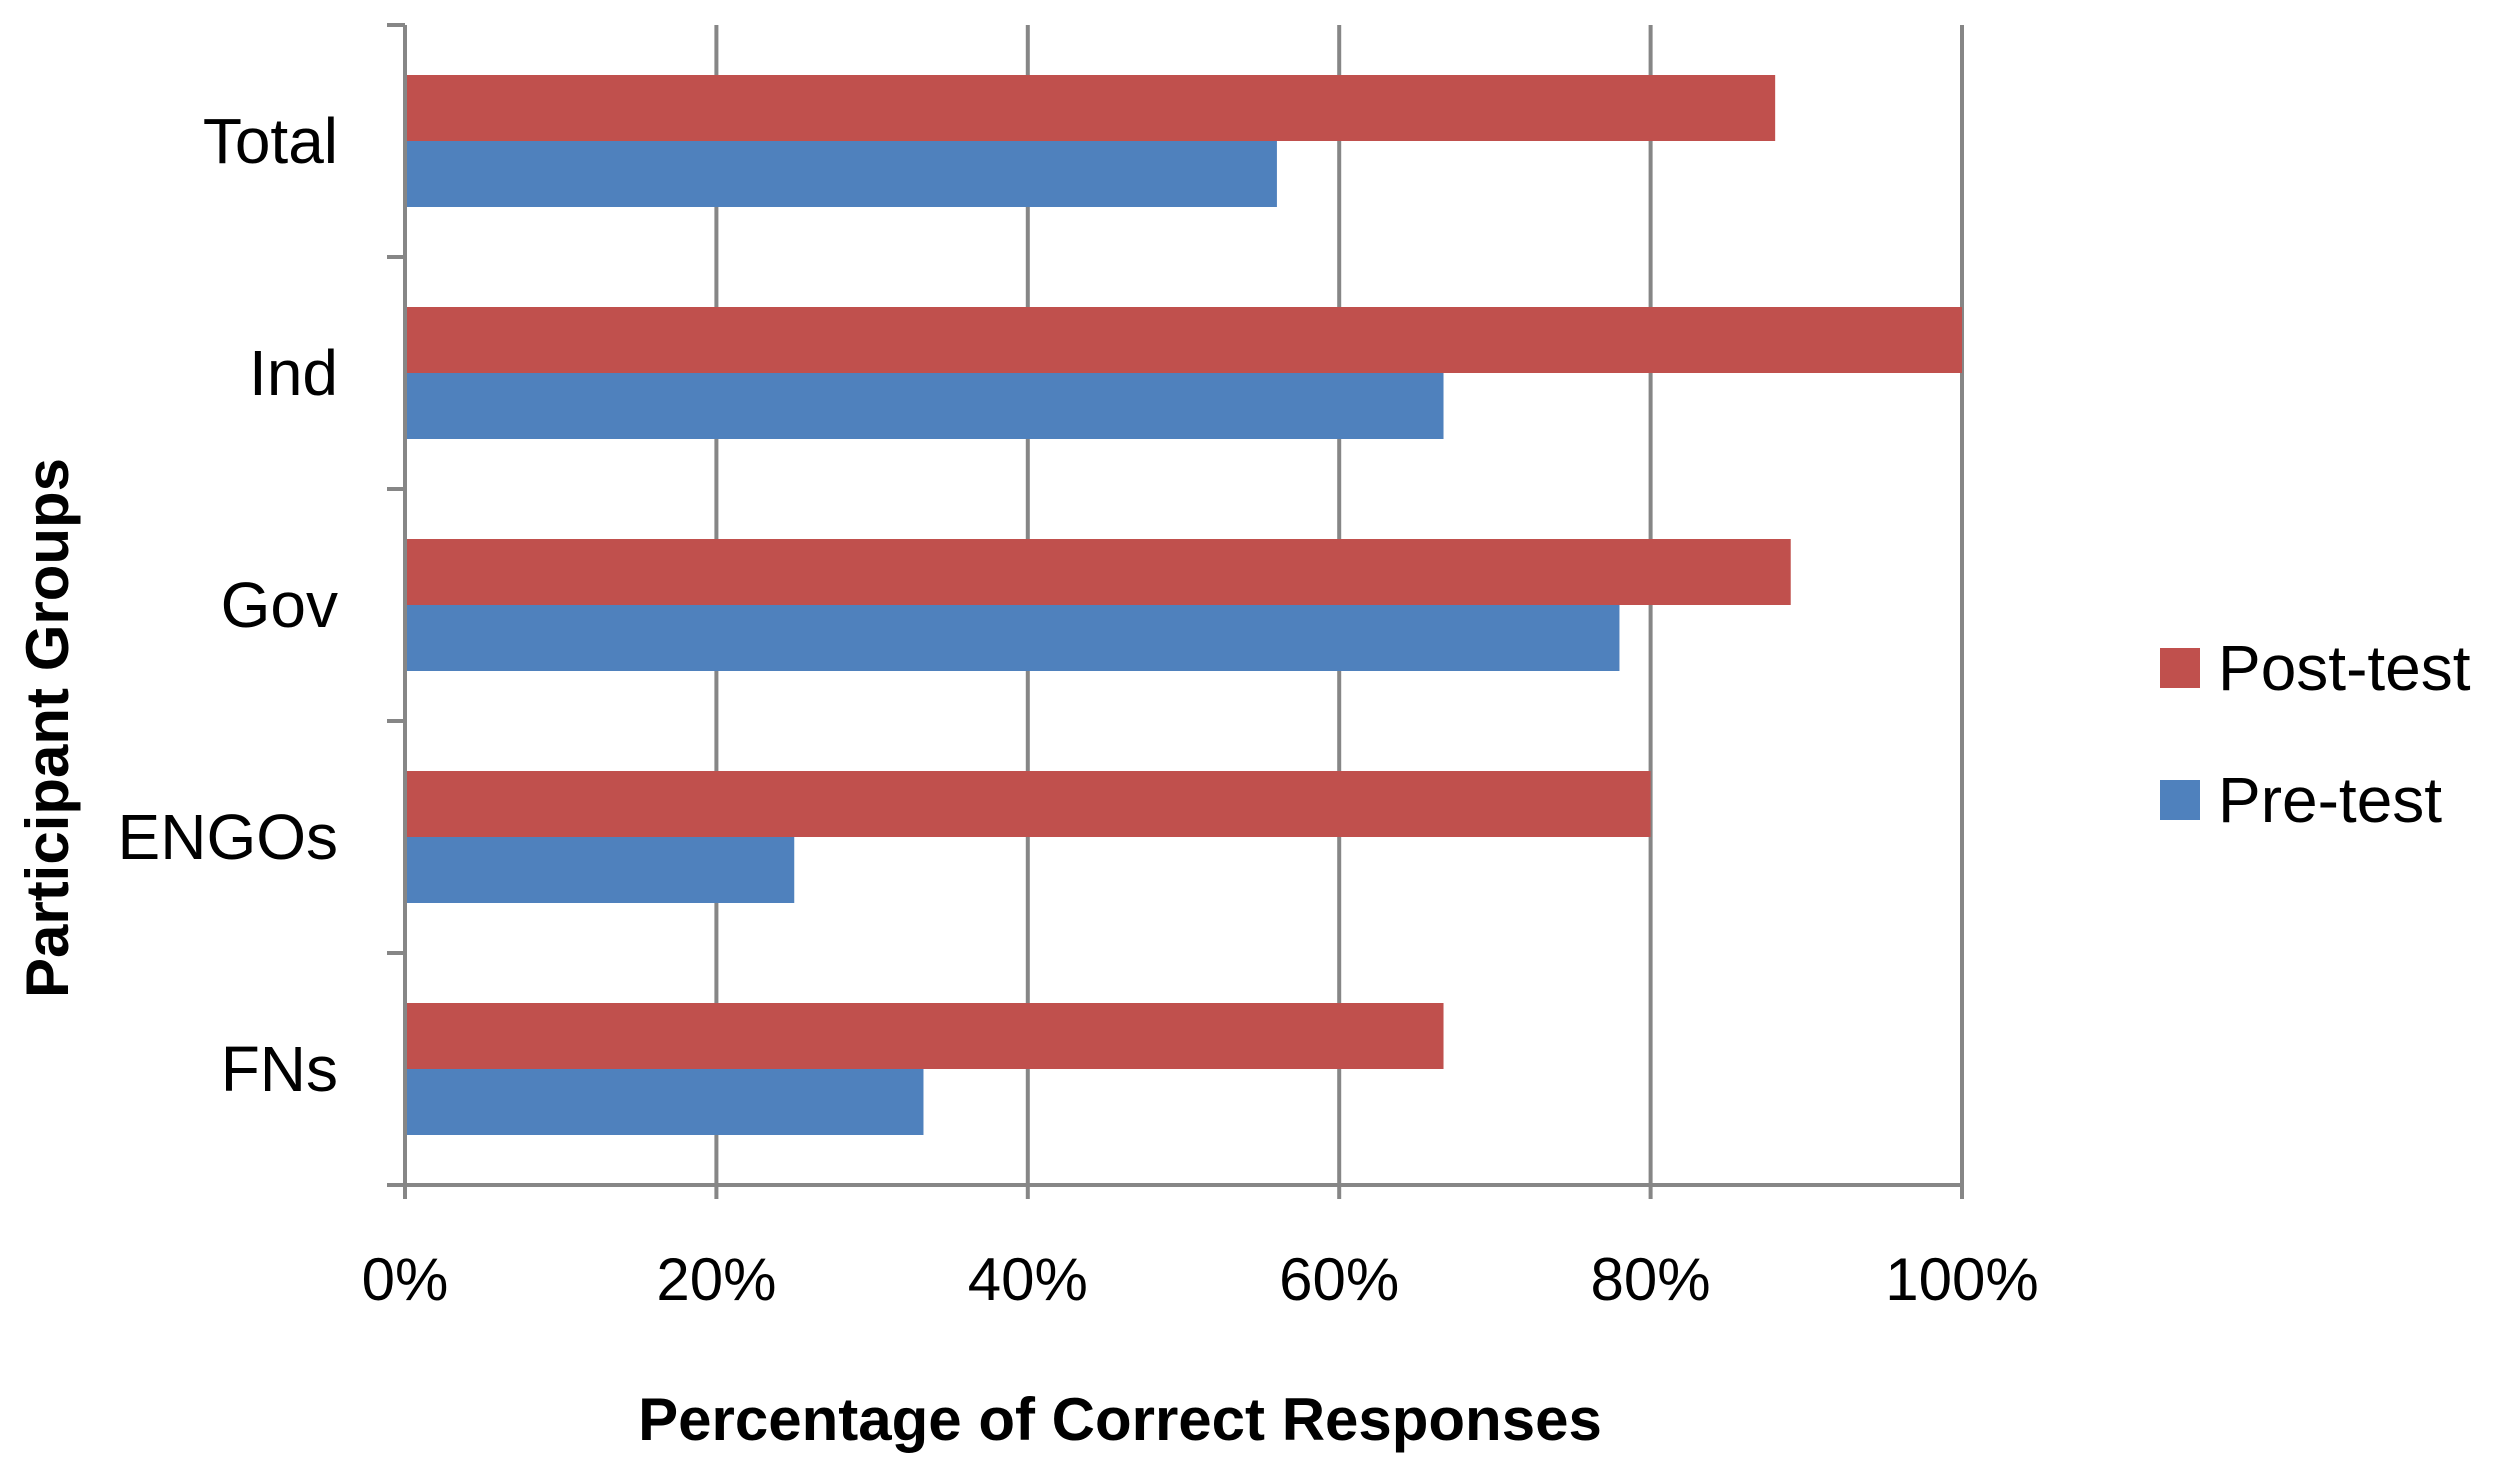  Describe the element at coordinates (1339, 1279) in the screenshot. I see `x-tick-label: 60%` at that location.